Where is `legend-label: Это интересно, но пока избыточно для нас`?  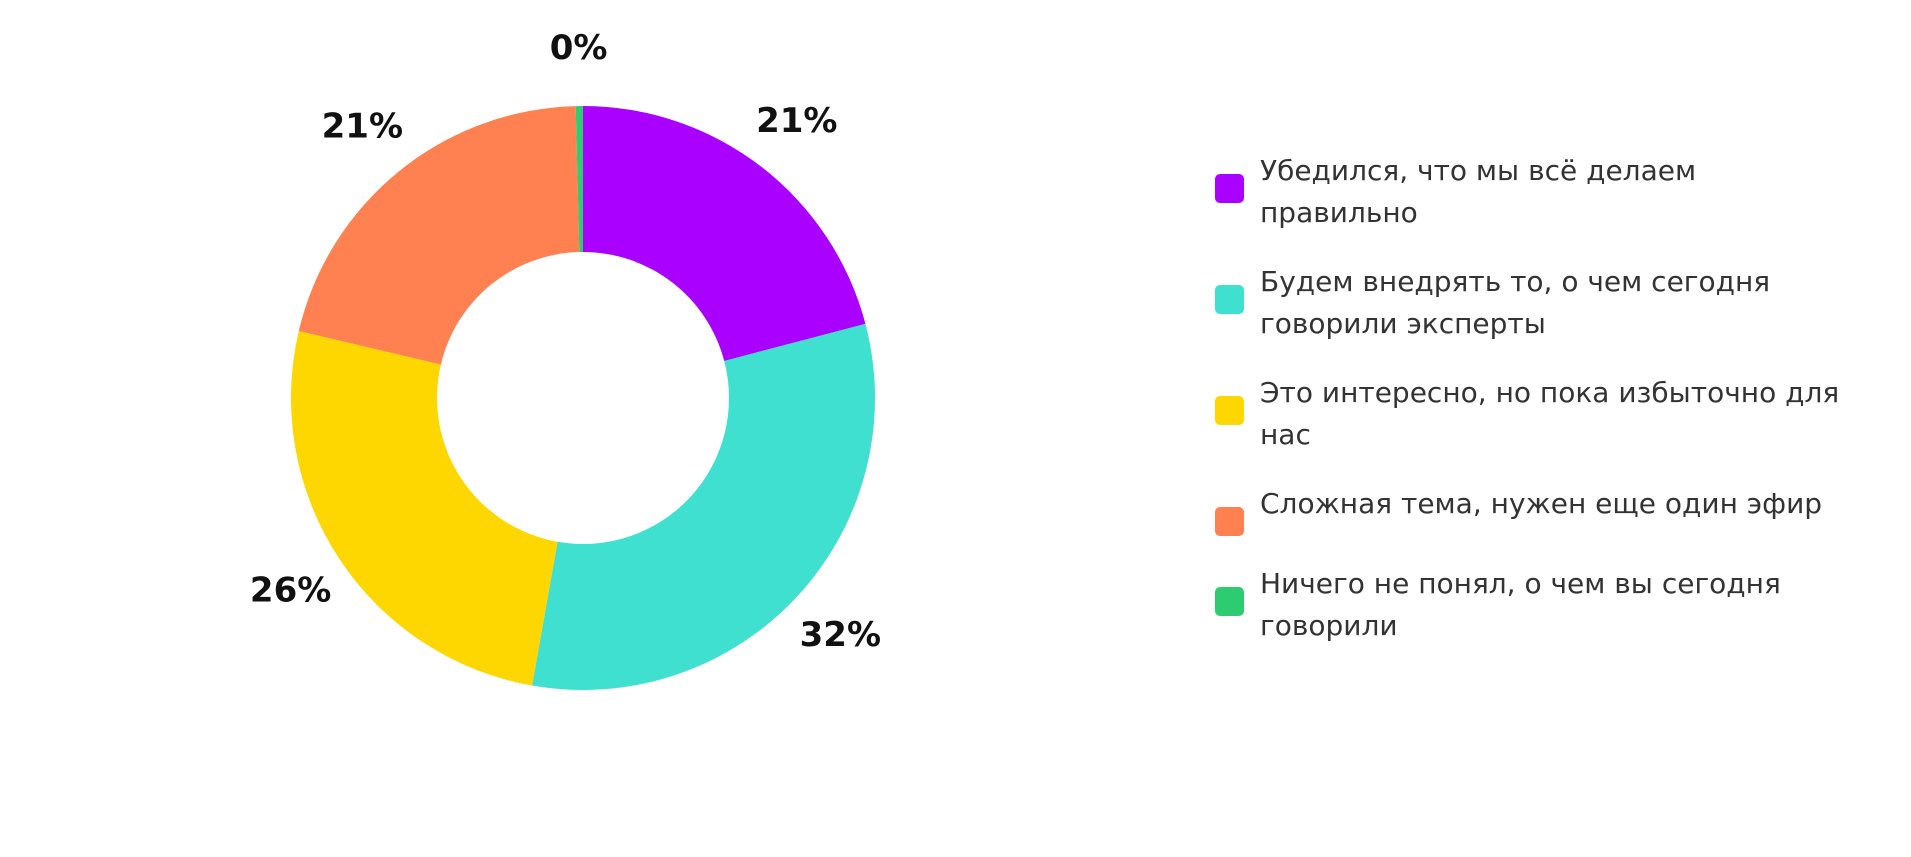
legend-label: Это интересно, но пока избыточно для нас is located at coordinates (1550, 413).